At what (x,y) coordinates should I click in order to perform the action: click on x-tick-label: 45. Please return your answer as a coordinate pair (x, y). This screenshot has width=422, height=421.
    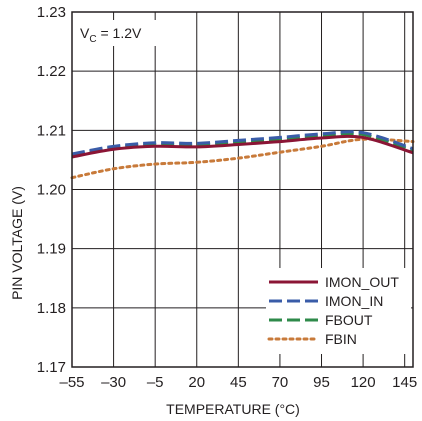
    Looking at the image, I should click on (238, 382).